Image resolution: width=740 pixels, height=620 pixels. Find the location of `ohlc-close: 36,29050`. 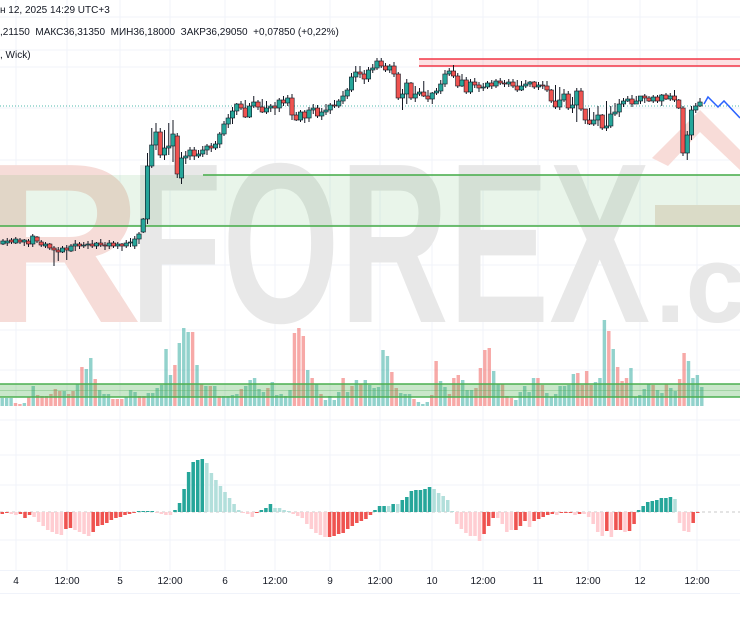

ohlc-close: 36,29050 is located at coordinates (226, 32).